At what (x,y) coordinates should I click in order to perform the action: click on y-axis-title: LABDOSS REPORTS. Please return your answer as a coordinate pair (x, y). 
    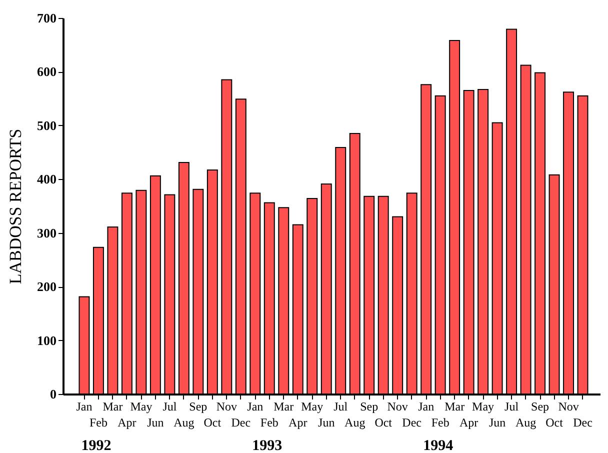
    Looking at the image, I should click on (15, 206).